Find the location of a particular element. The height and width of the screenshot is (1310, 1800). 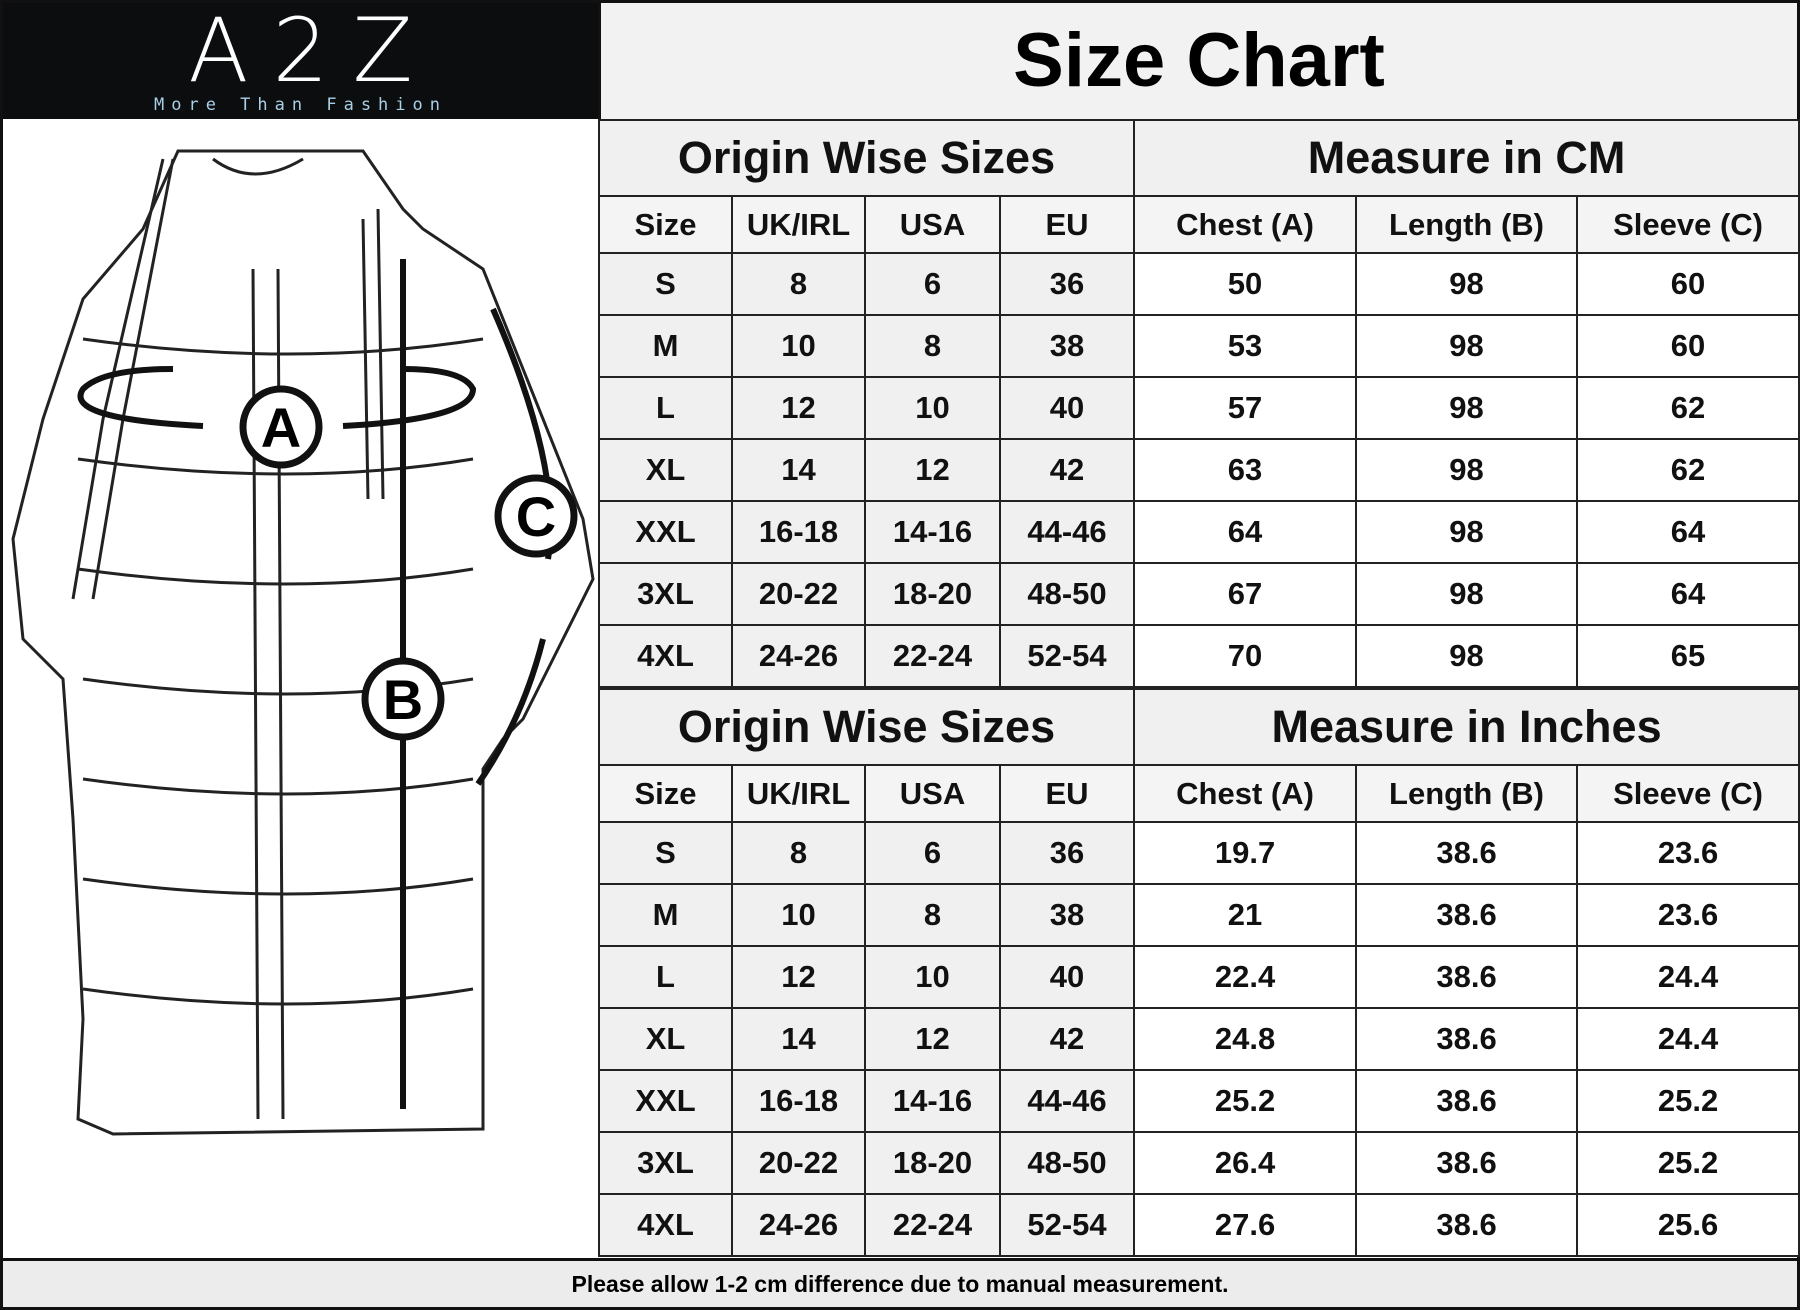

table-cell: L is located at coordinates (665, 977).